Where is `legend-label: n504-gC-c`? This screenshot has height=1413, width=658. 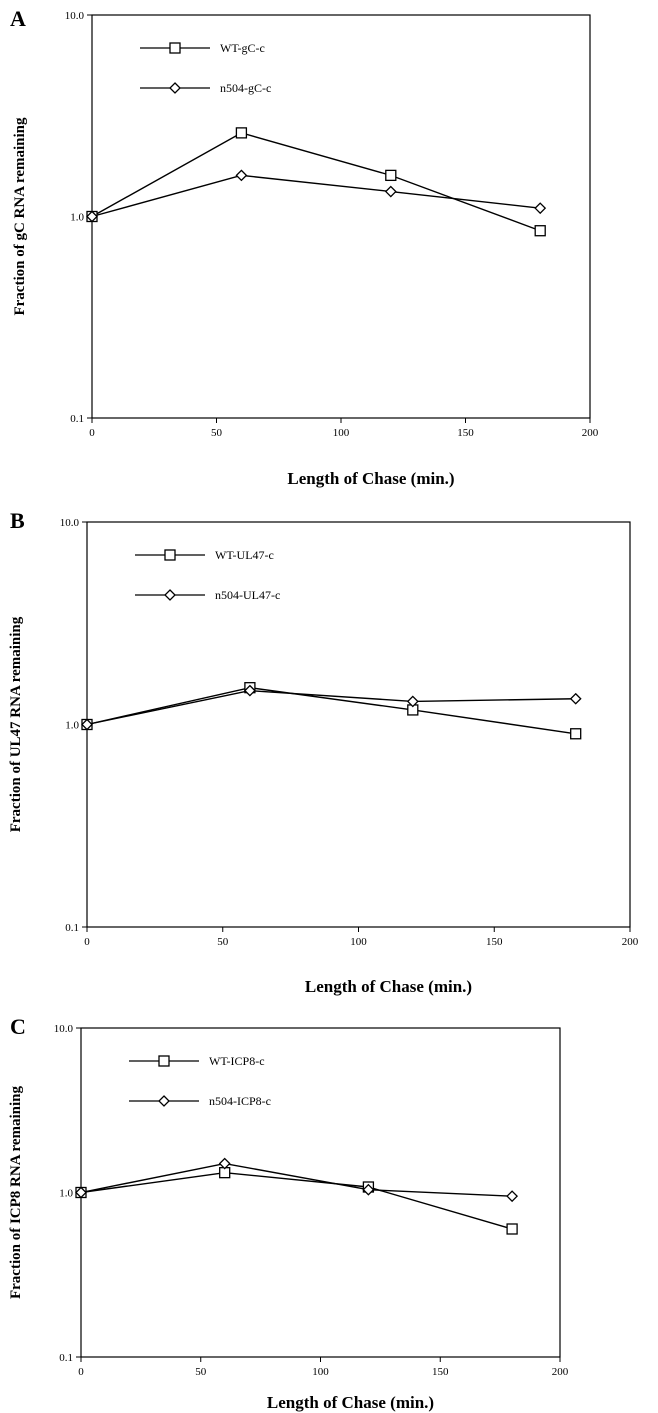
legend-label: n504-gC-c is located at coordinates (245, 88).